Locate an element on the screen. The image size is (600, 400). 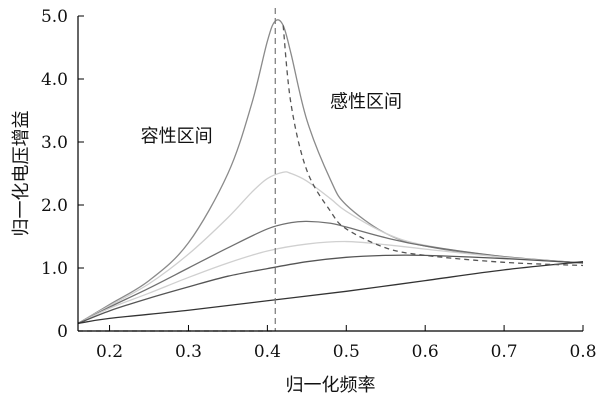
x-tick-label: 0.8 is located at coordinates (582, 352).